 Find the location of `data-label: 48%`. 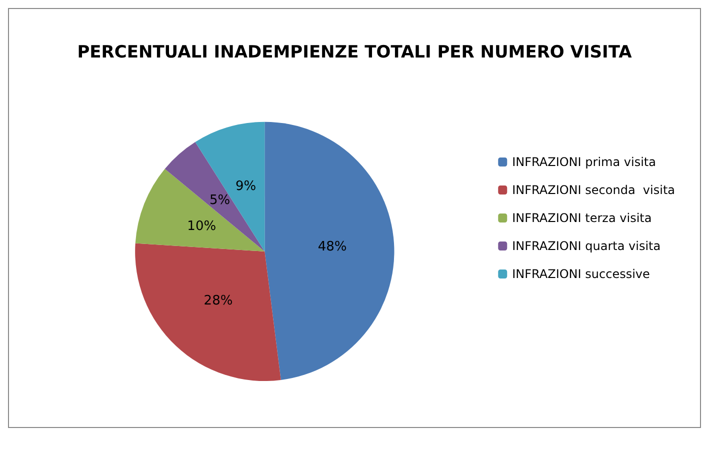

data-label: 48% is located at coordinates (332, 247).